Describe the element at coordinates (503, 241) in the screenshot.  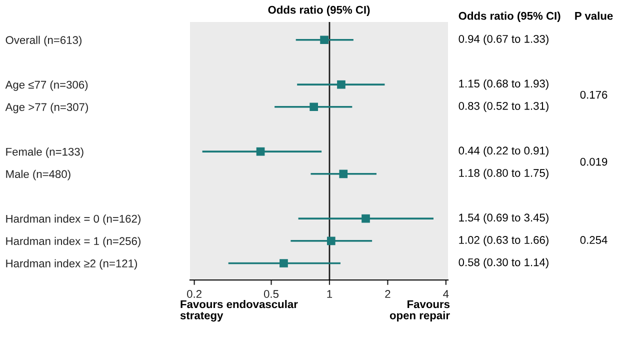
I see `data-label: 1.02 (0.63 to 1.66)` at that location.